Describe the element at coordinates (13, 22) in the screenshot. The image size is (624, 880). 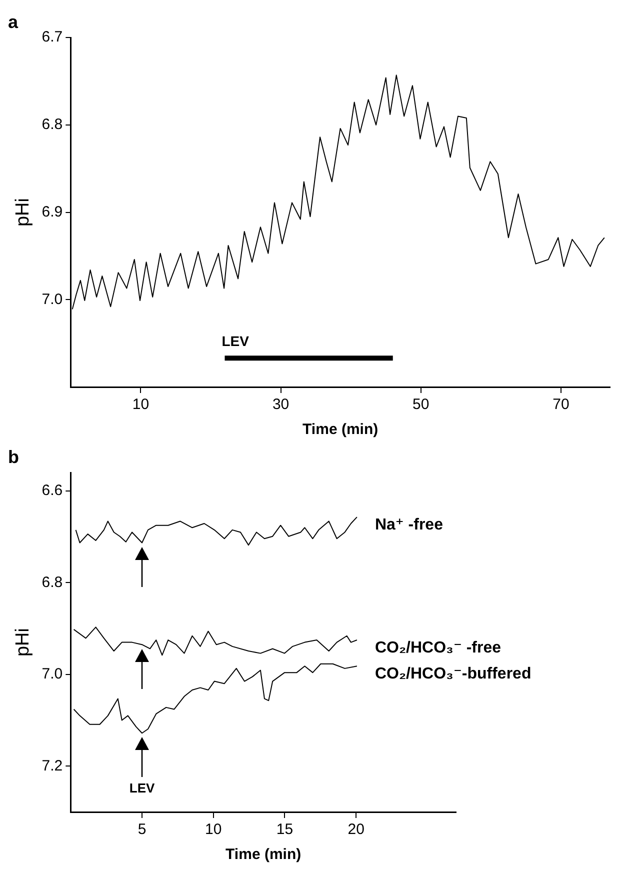
I see `chart-title: a` at that location.